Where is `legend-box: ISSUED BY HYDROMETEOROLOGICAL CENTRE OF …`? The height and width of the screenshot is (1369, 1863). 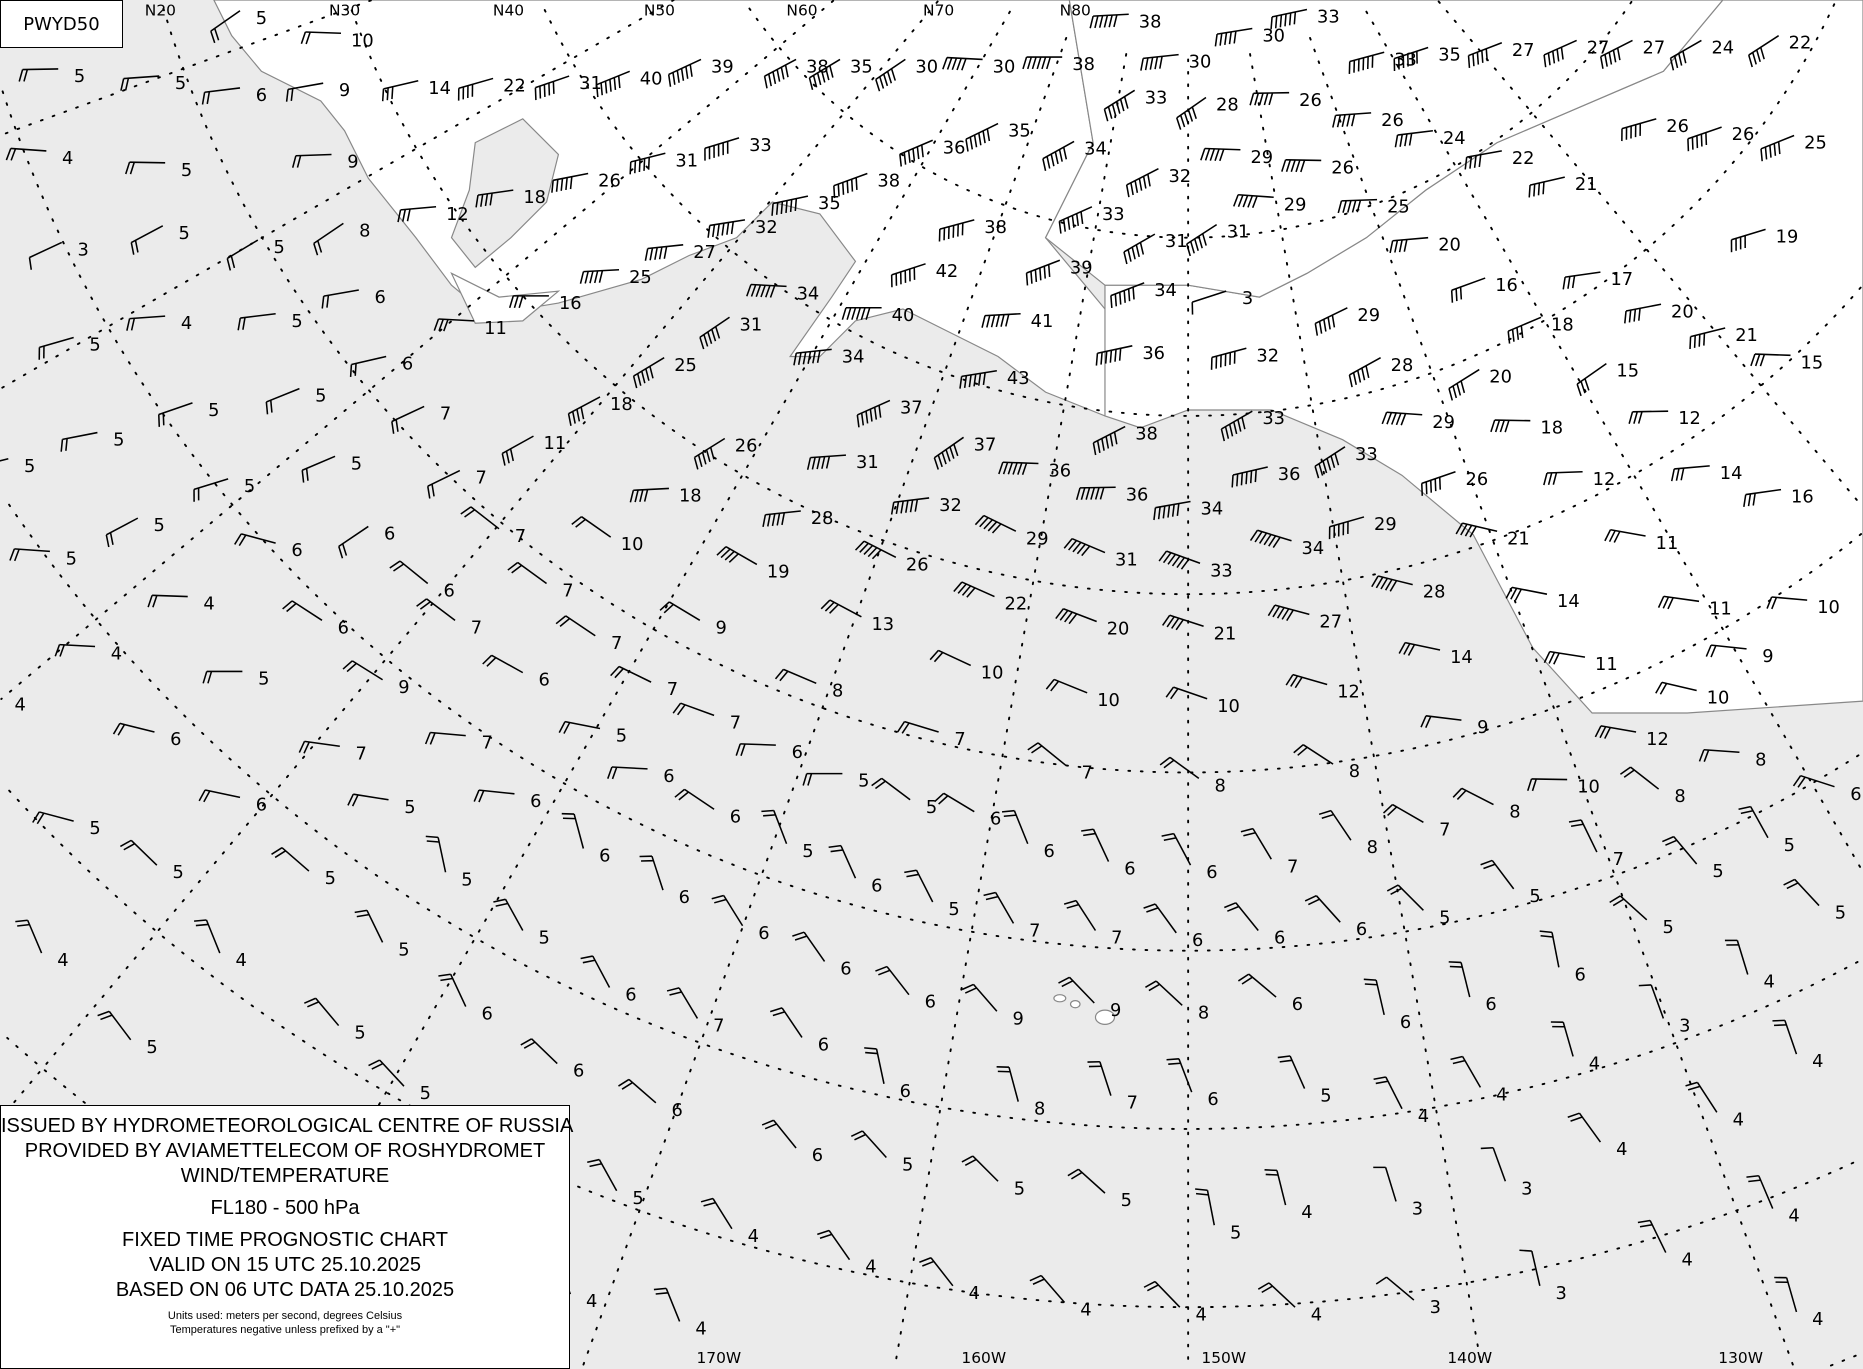 legend-box: ISSUED BY HYDROMETEOROLOGICAL CENTRE OF … is located at coordinates (286, 1237).